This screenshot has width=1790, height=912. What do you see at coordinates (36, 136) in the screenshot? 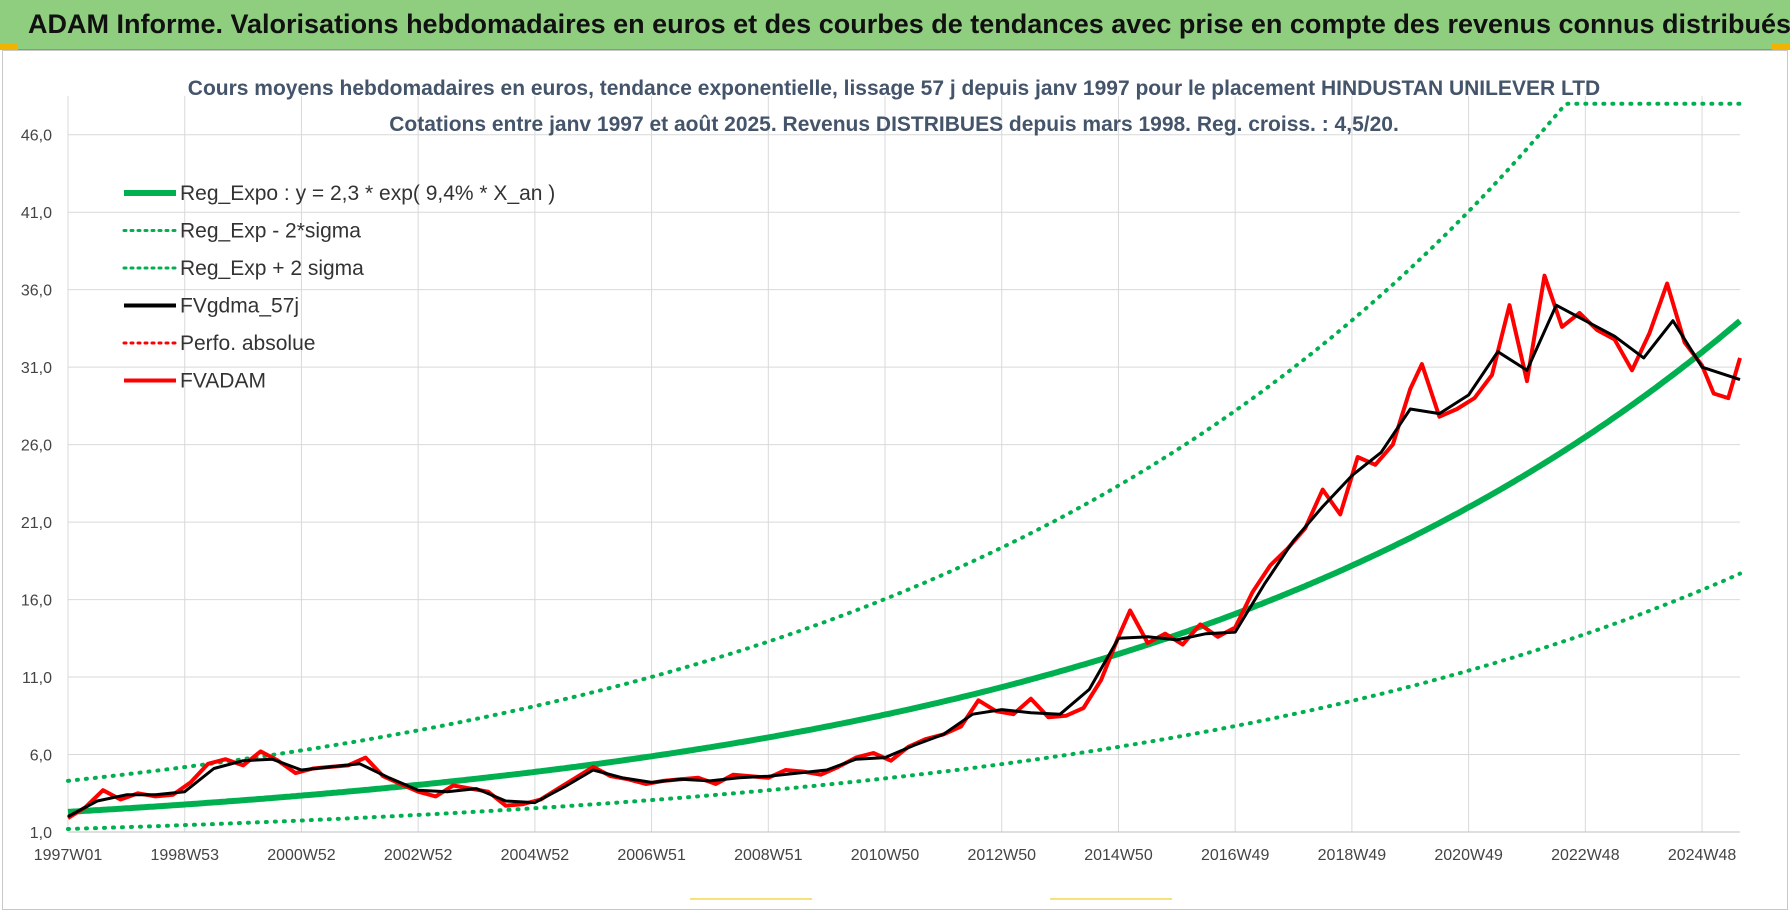
I see `y-tick-label: 46,0` at bounding box center [36, 136].